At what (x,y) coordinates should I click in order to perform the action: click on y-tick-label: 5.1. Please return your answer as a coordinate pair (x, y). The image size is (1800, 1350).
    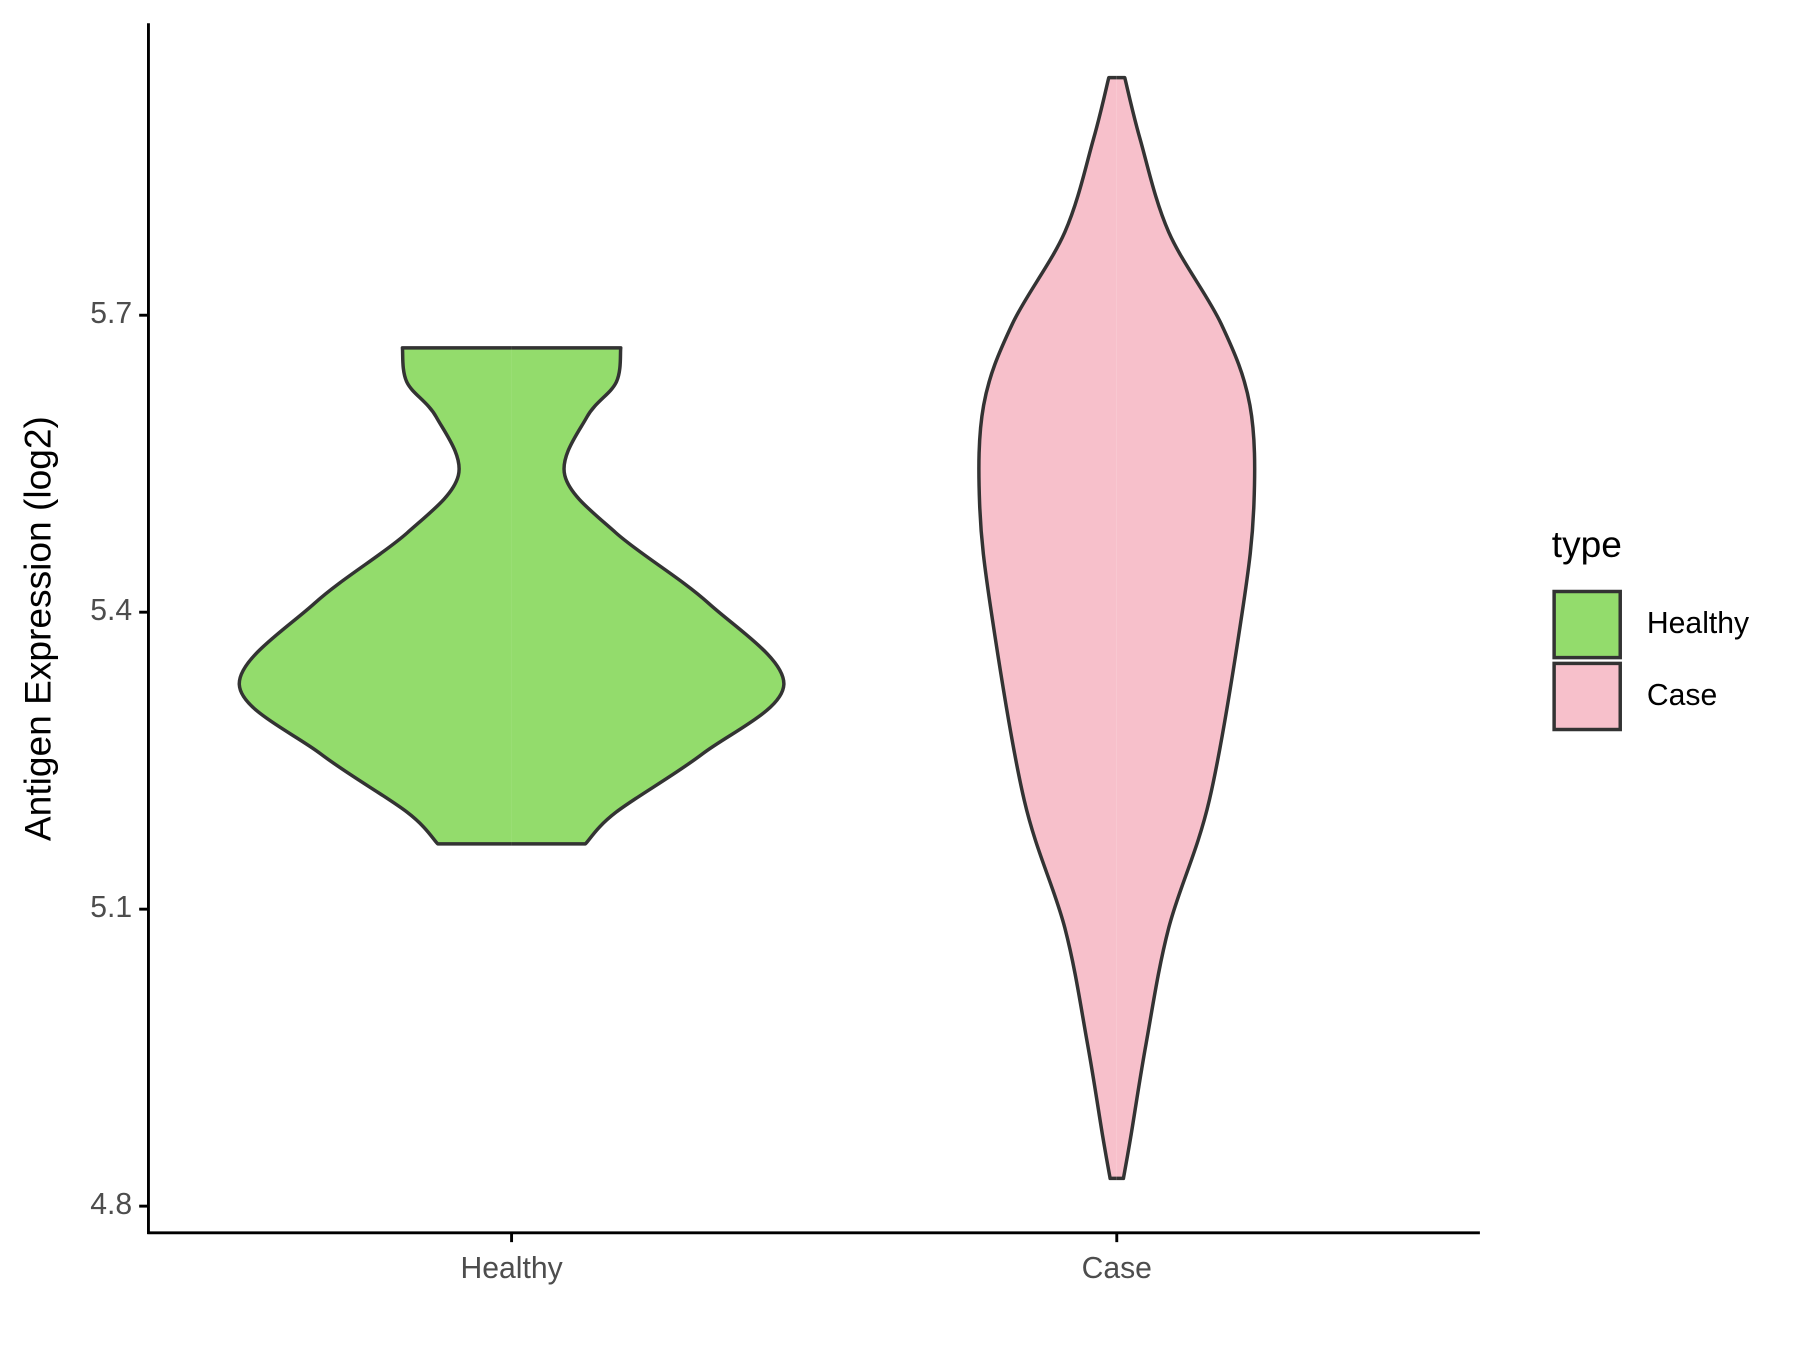
    Looking at the image, I should click on (111, 907).